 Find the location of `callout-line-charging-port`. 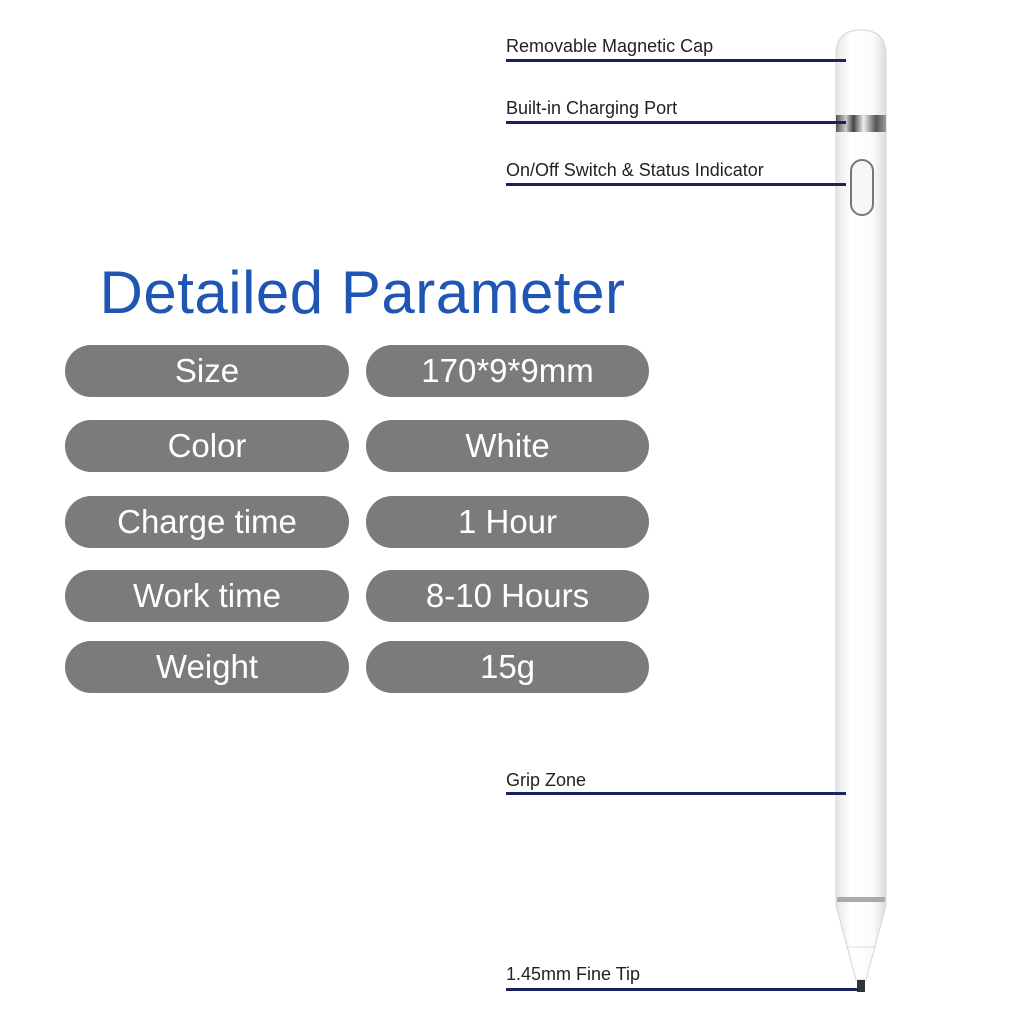

callout-line-charging-port is located at coordinates (676, 122).